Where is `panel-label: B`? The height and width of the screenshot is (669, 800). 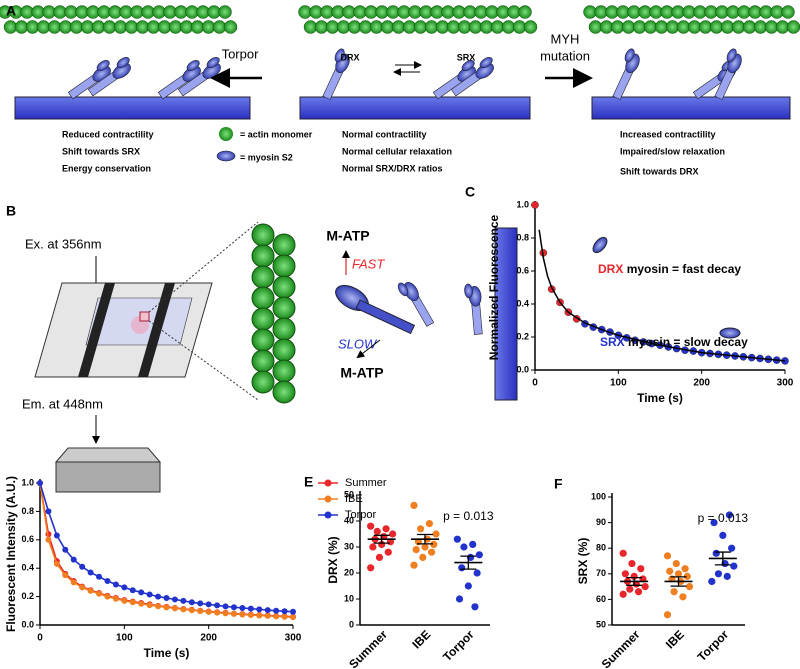 panel-label: B is located at coordinates (11, 211).